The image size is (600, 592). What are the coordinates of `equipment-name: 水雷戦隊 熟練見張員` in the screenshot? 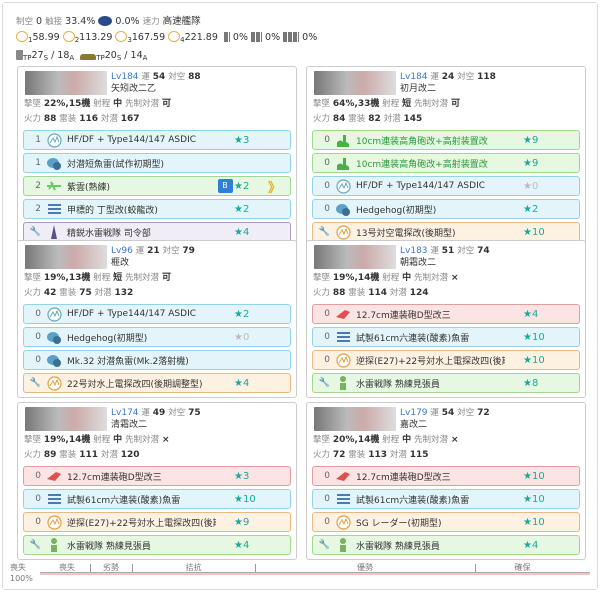 It's located at (109, 546).